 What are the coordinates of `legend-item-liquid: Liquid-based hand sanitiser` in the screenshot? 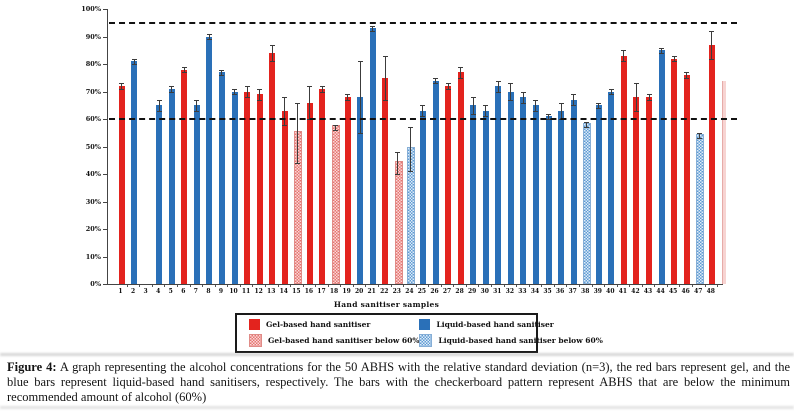 It's located at (510, 324).